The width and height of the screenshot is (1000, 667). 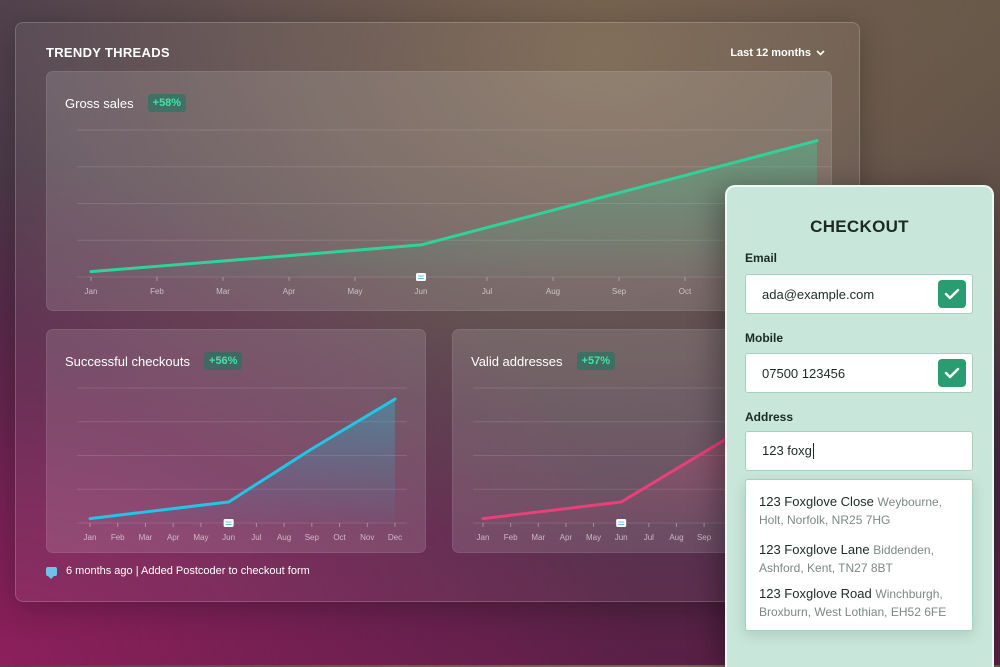 I want to click on gross-sales-tick-label: May, so click(x=354, y=291).